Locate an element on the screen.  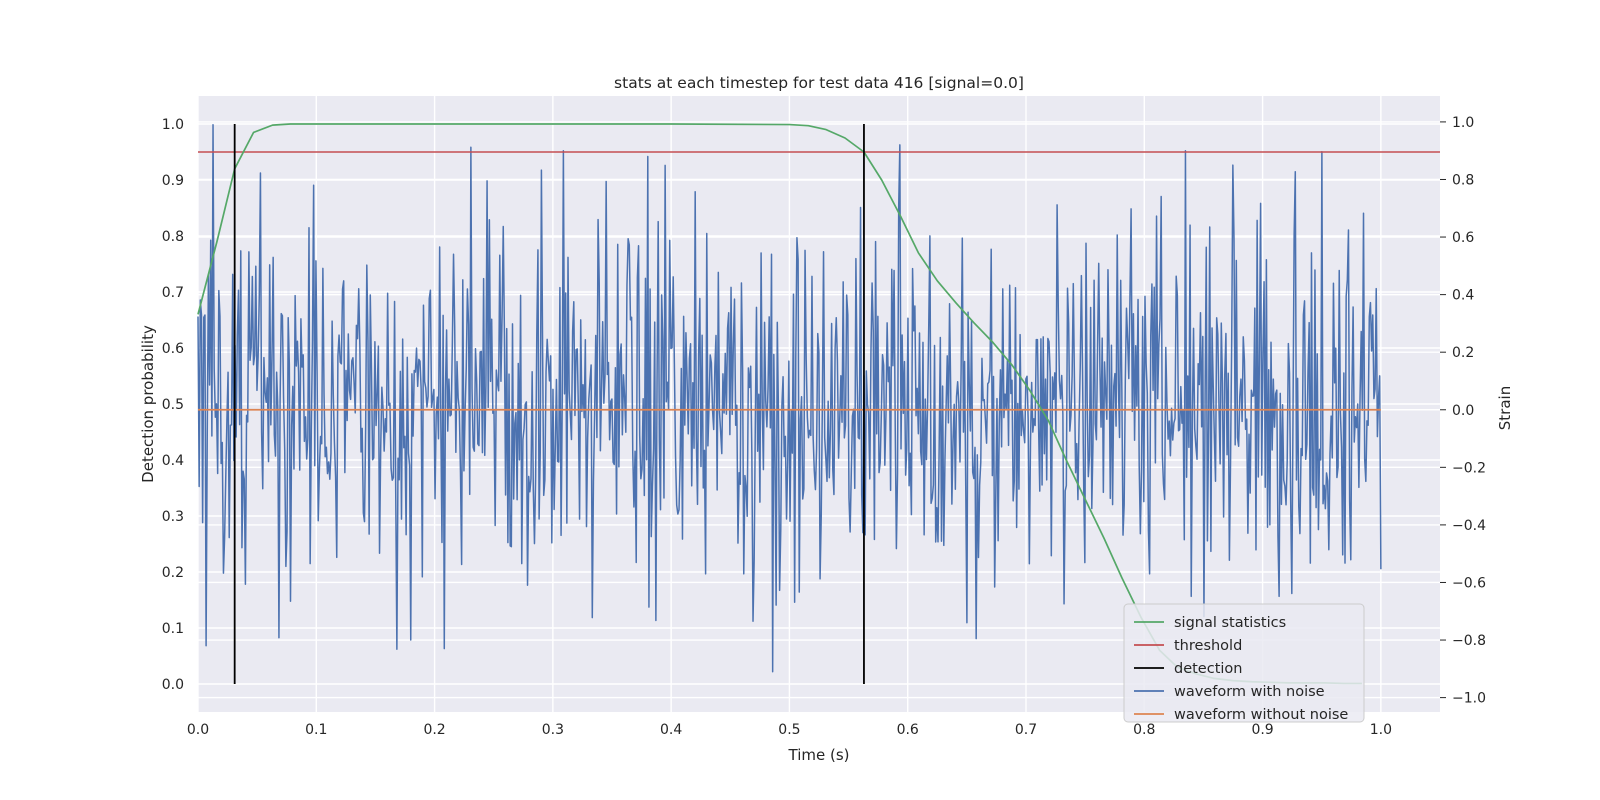
y2-tick-label: 0.4 is located at coordinates (1463, 296).